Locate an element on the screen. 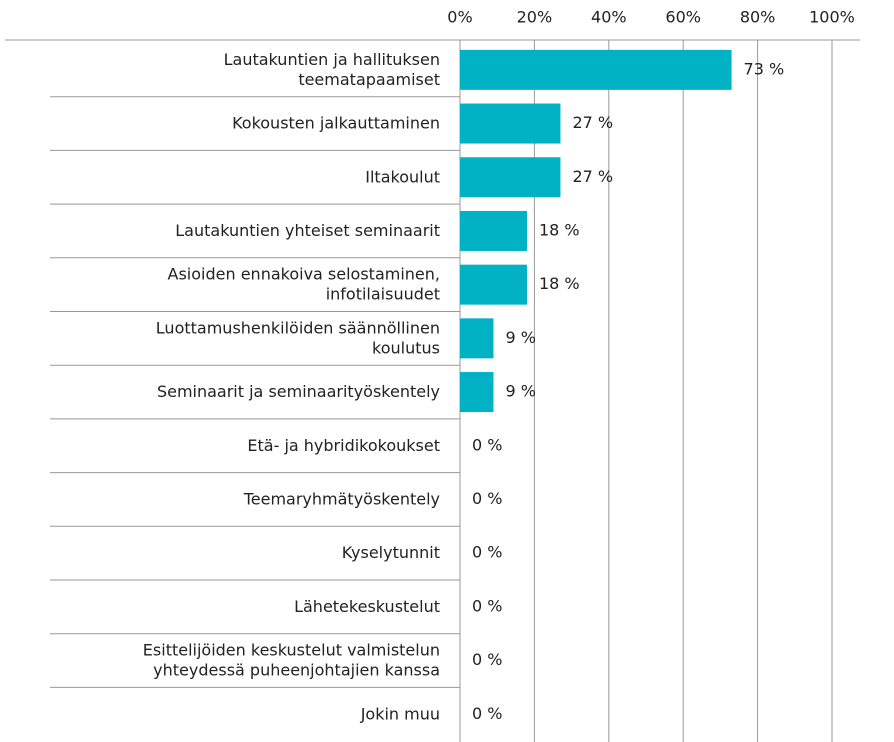 Image resolution: width=894 pixels, height=742 pixels. category-label: Kokousten jalkauttaminen is located at coordinates (336, 122).